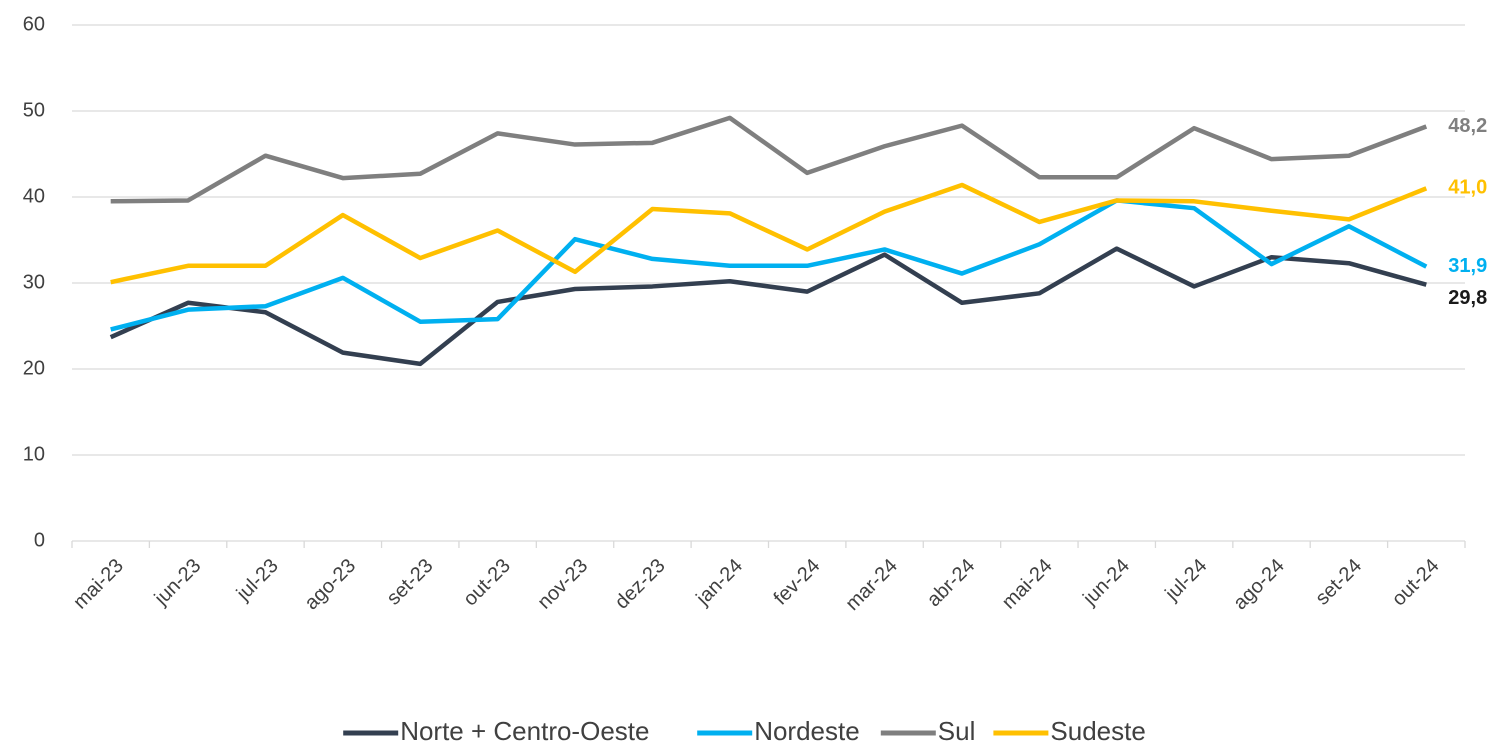  What do you see at coordinates (39, 540) in the screenshot?
I see `y-tick-label: 0` at bounding box center [39, 540].